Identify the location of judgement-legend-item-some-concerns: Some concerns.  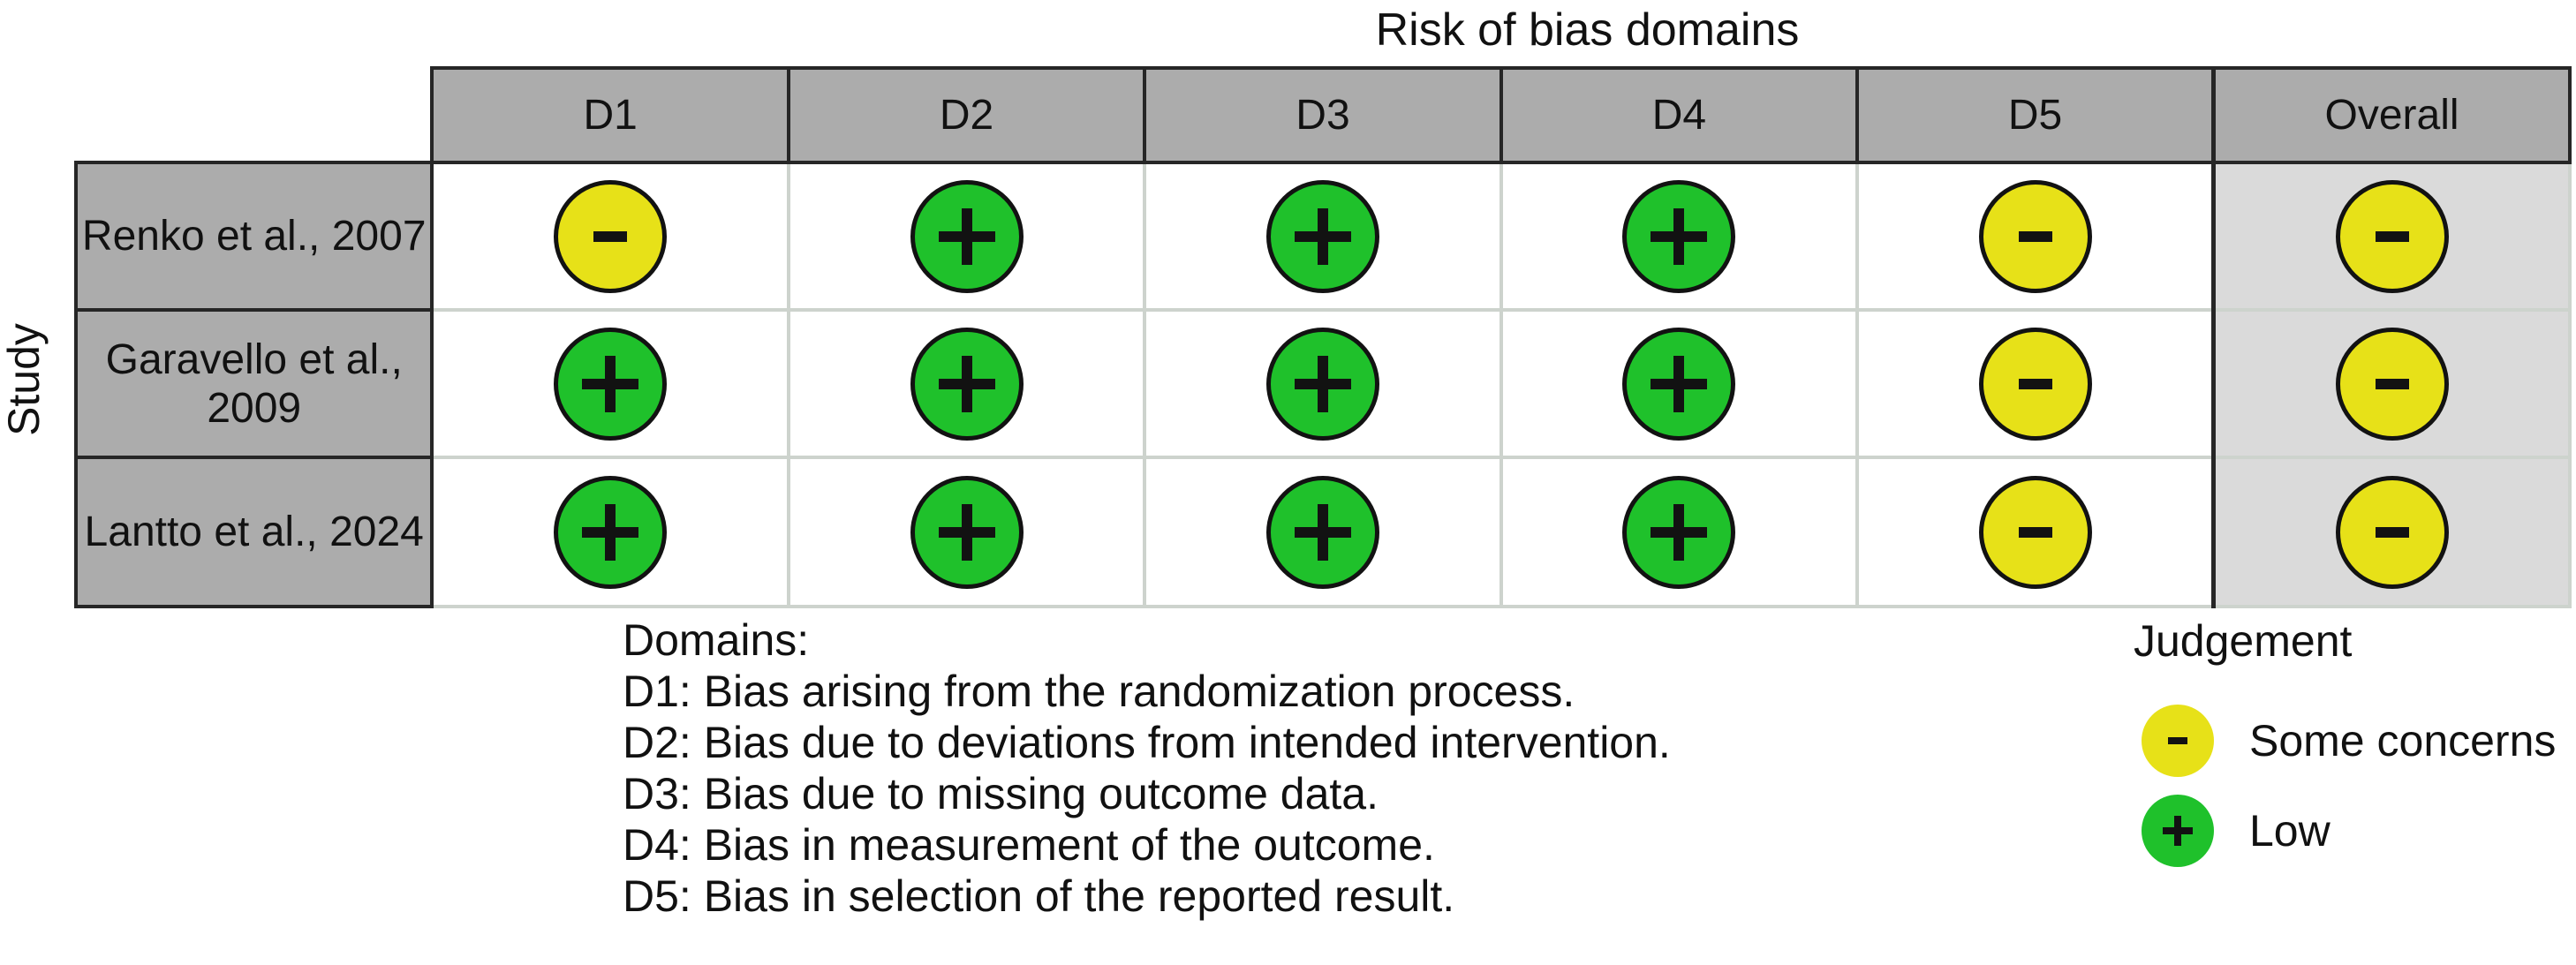
(2339, 741).